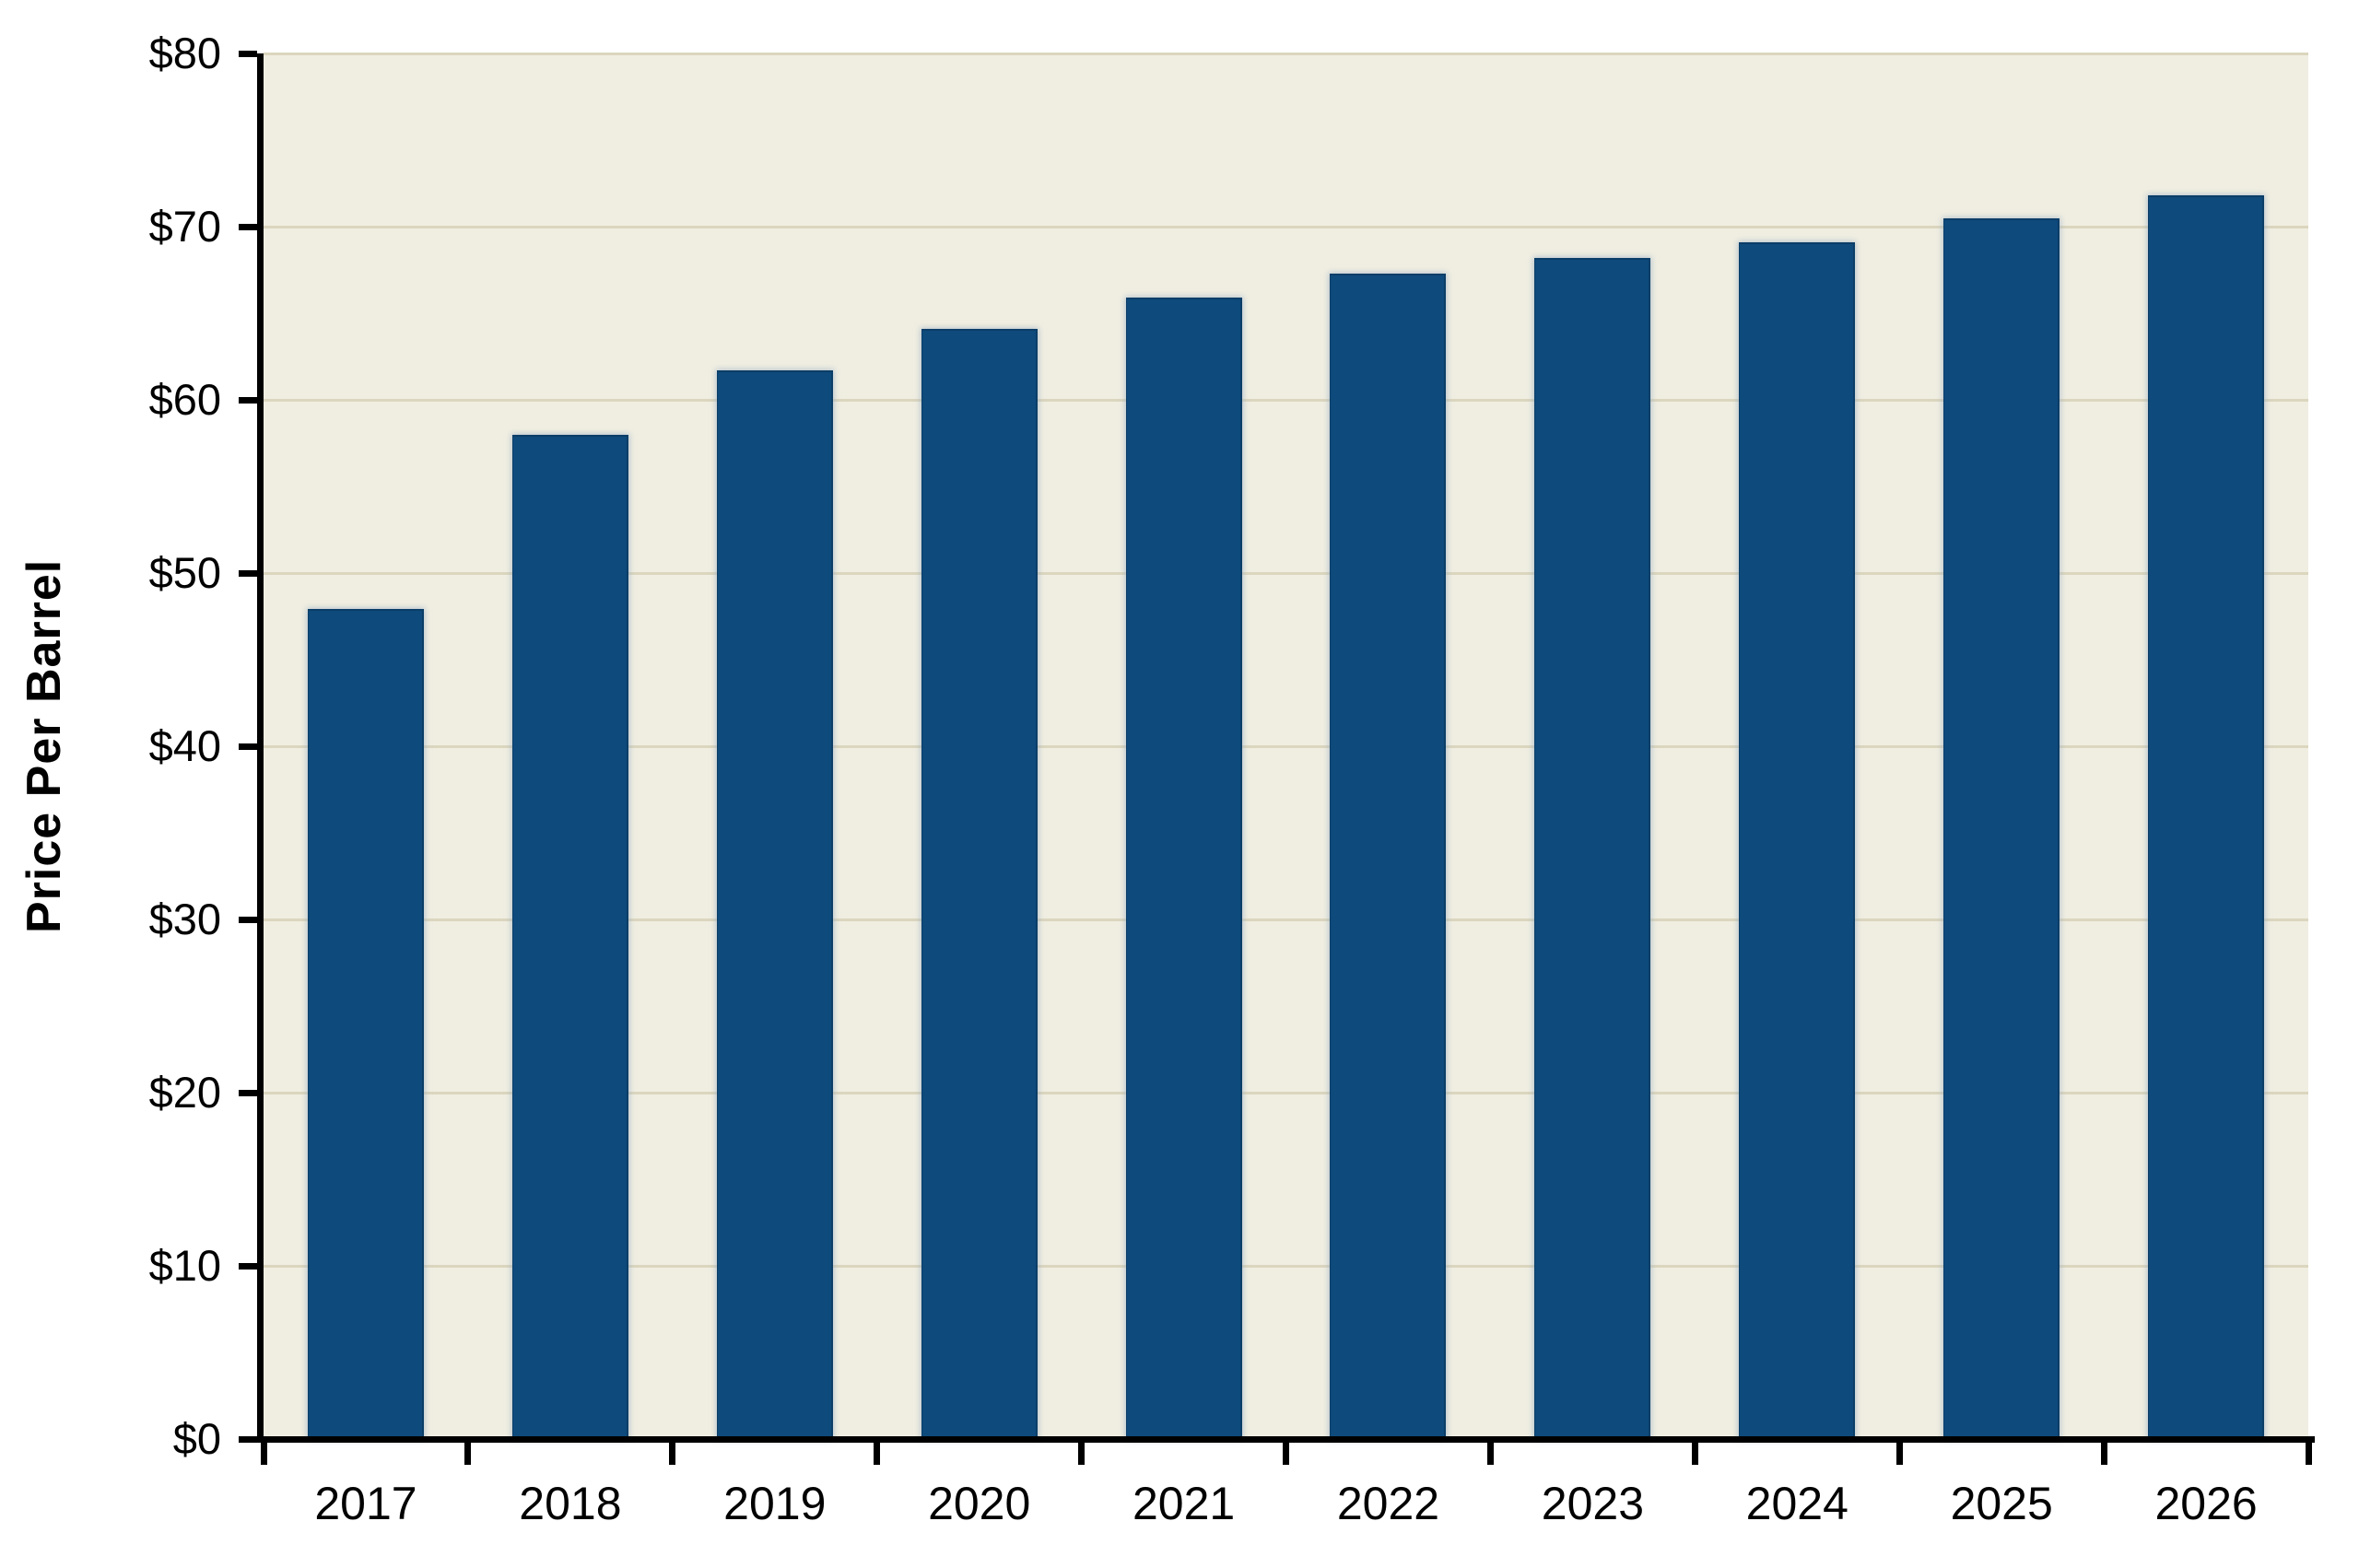 The height and width of the screenshot is (1568, 2359). What do you see at coordinates (184, 1093) in the screenshot?
I see `y-tick-label-20: $20` at bounding box center [184, 1093].